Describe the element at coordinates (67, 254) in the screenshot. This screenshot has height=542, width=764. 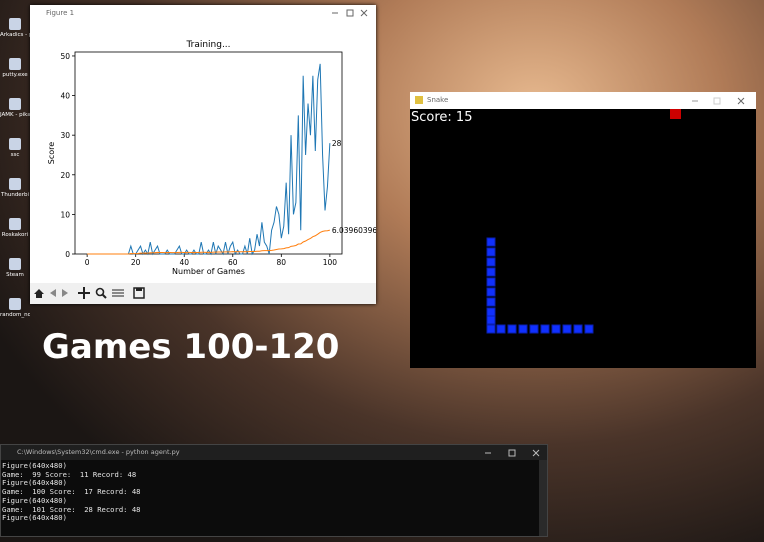
I see `y-tick-label: 0` at that location.